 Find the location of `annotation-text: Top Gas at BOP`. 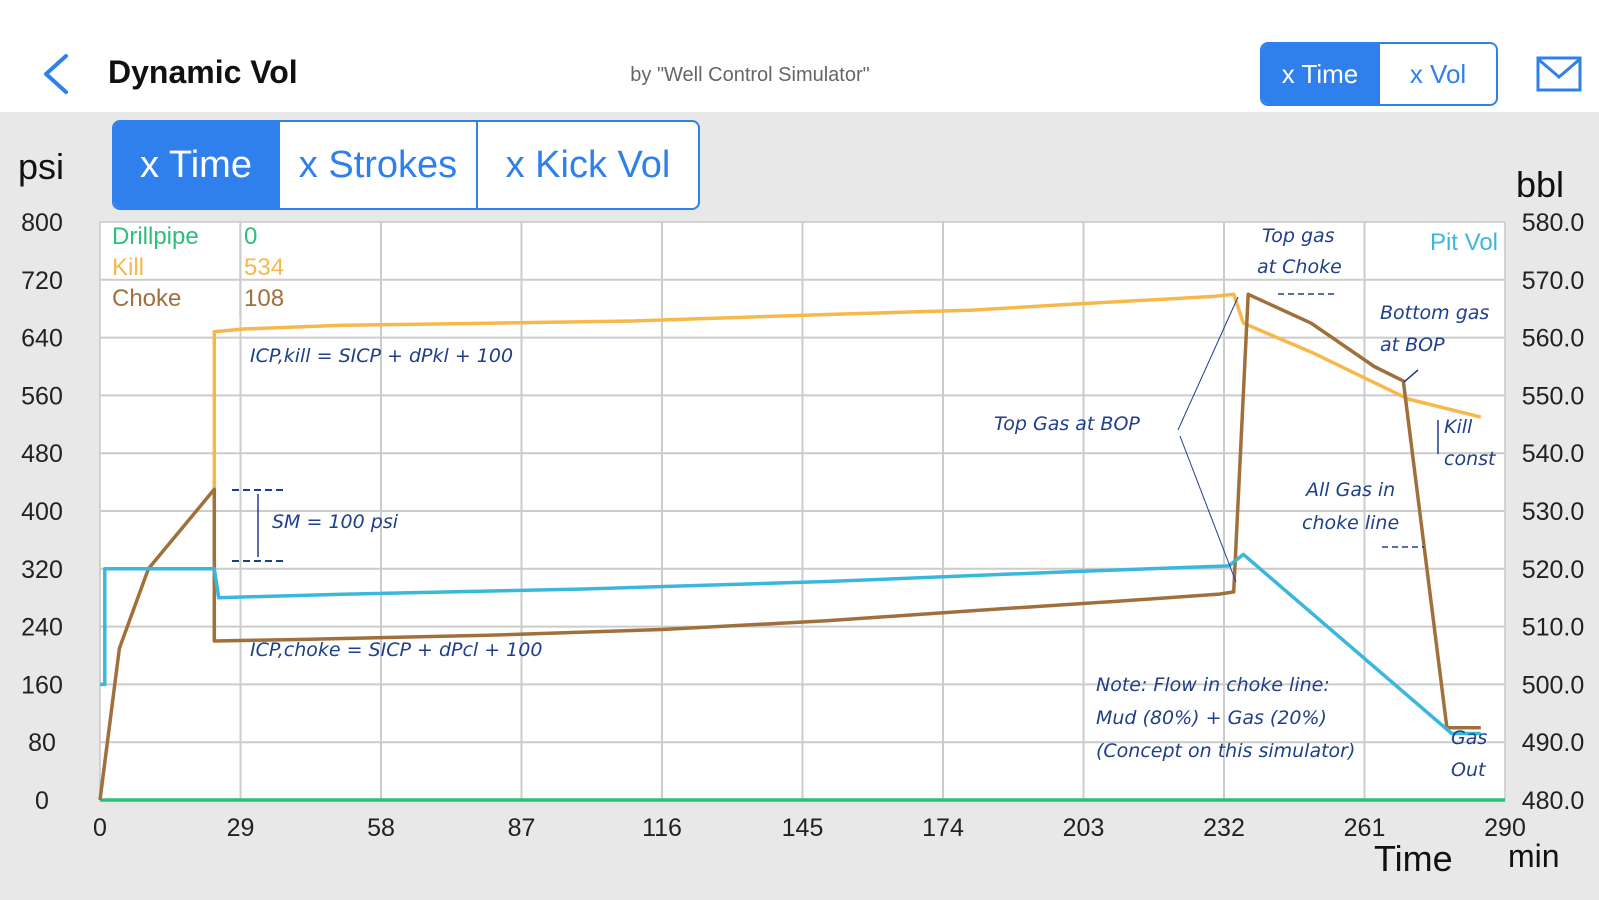

annotation-text: Top Gas at BOP is located at coordinates (1067, 424).